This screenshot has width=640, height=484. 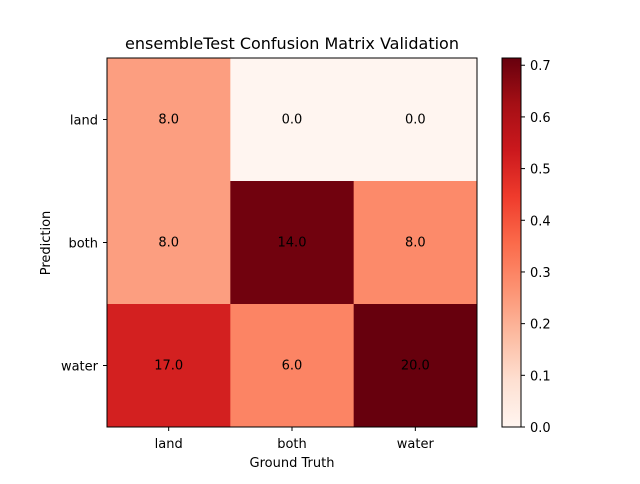 What do you see at coordinates (540, 428) in the screenshot?
I see `colorbar-tick-label: 0.0` at bounding box center [540, 428].